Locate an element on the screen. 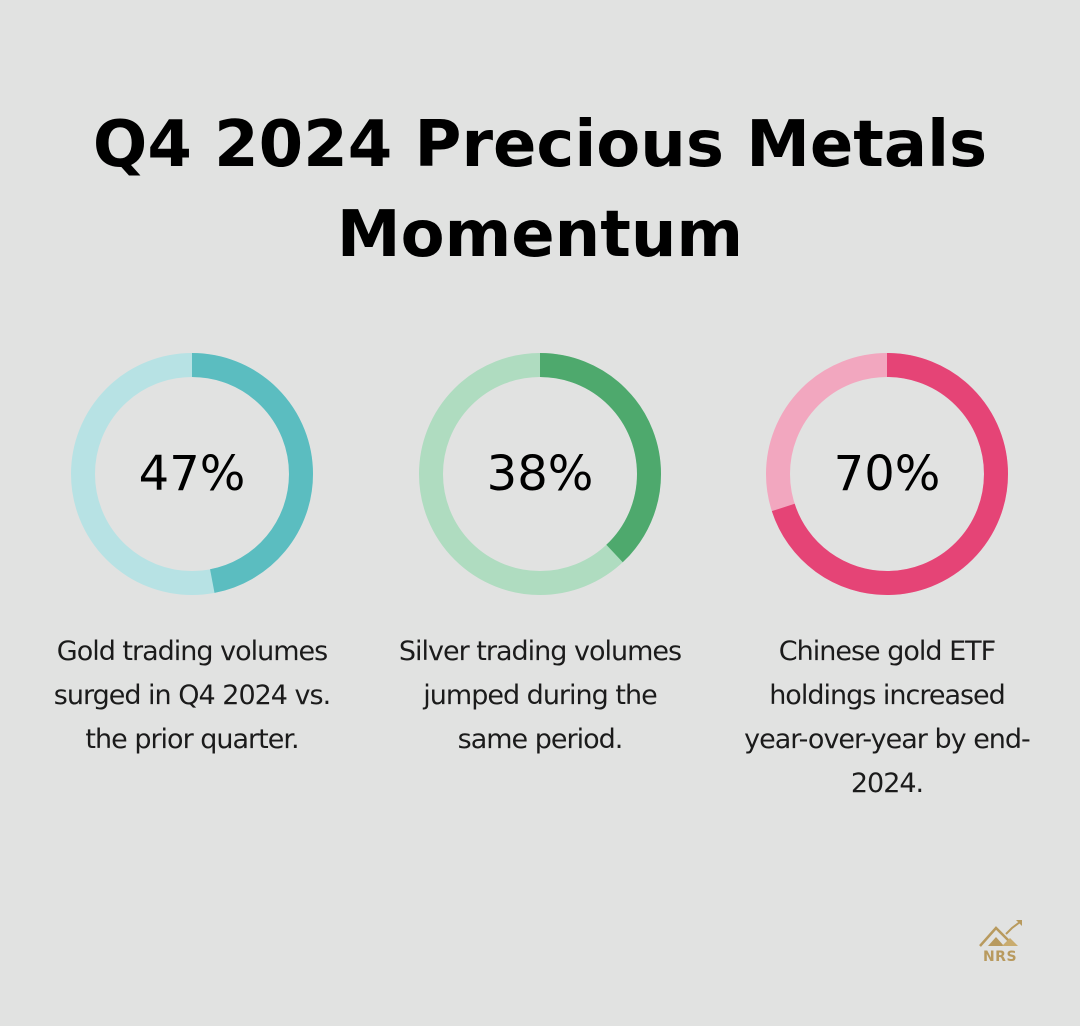  donut-chart-gold: 47% is located at coordinates (192, 474).